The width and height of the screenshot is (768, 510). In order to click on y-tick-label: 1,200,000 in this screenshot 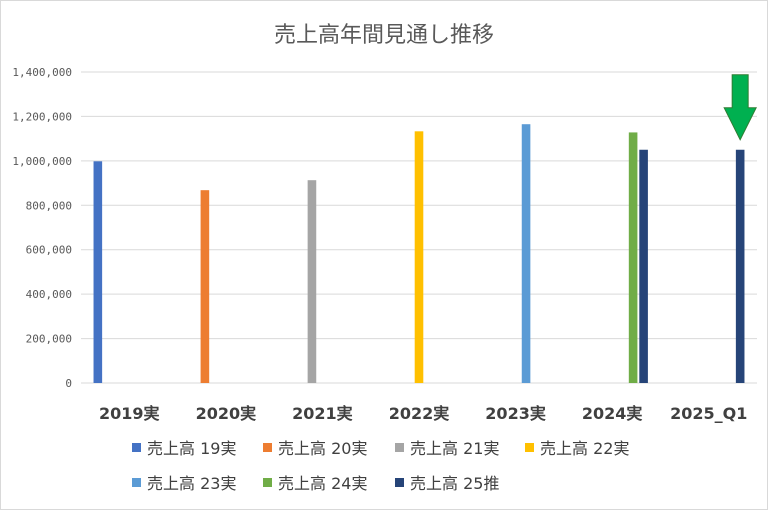, I will do `click(42, 116)`.